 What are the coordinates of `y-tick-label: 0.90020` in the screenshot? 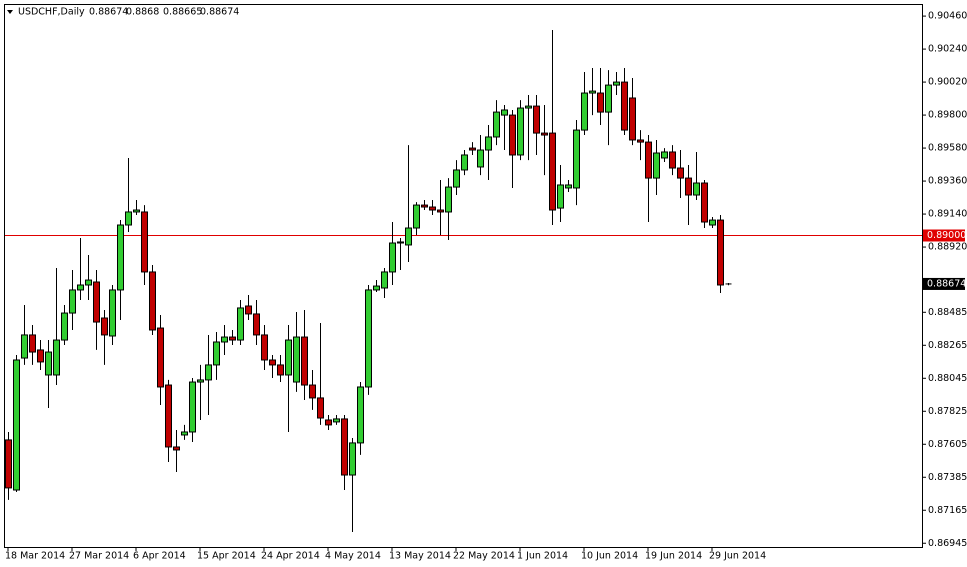 It's located at (947, 82).